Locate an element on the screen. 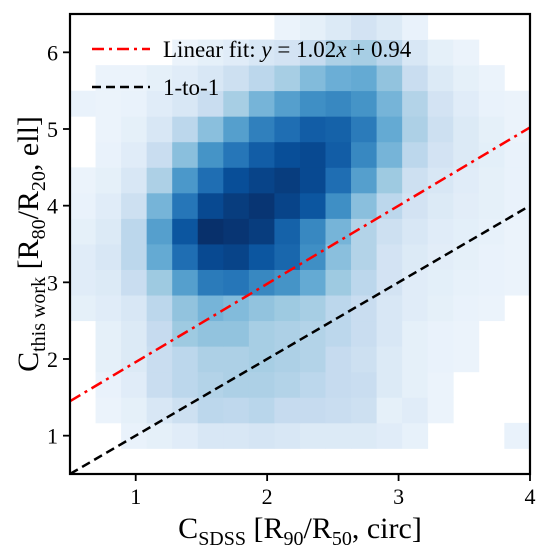 This screenshot has height=557, width=547. y-axis-ticks: 1 2 3 4 5 6 is located at coordinates (58, 244).